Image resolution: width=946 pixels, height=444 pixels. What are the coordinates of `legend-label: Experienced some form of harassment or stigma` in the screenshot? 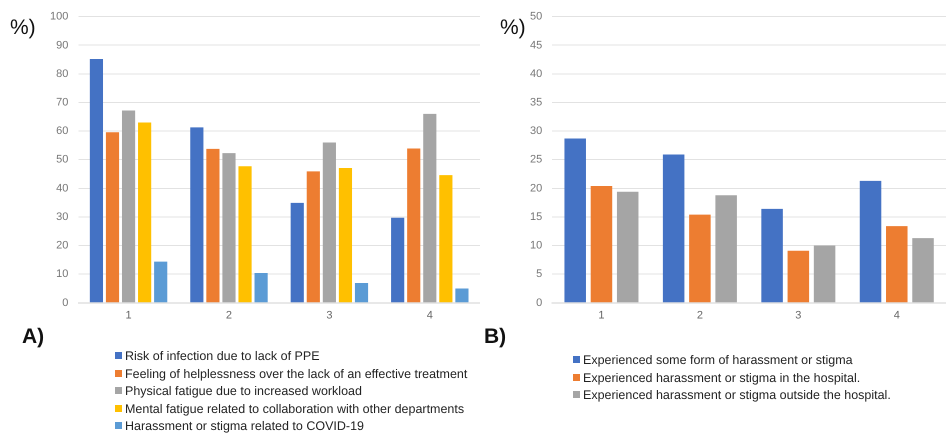 It's located at (718, 360).